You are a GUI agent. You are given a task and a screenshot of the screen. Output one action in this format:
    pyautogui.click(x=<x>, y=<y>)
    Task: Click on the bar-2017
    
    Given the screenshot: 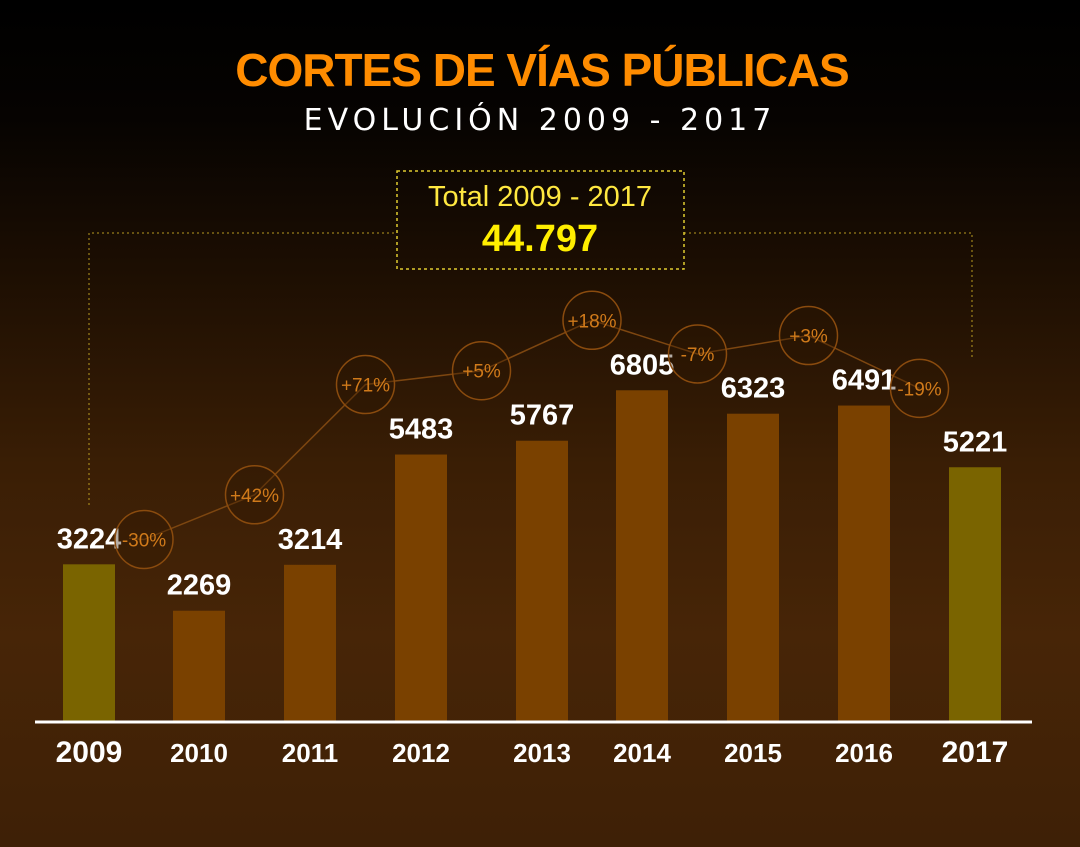 What is the action you would take?
    pyautogui.click(x=975, y=594)
    